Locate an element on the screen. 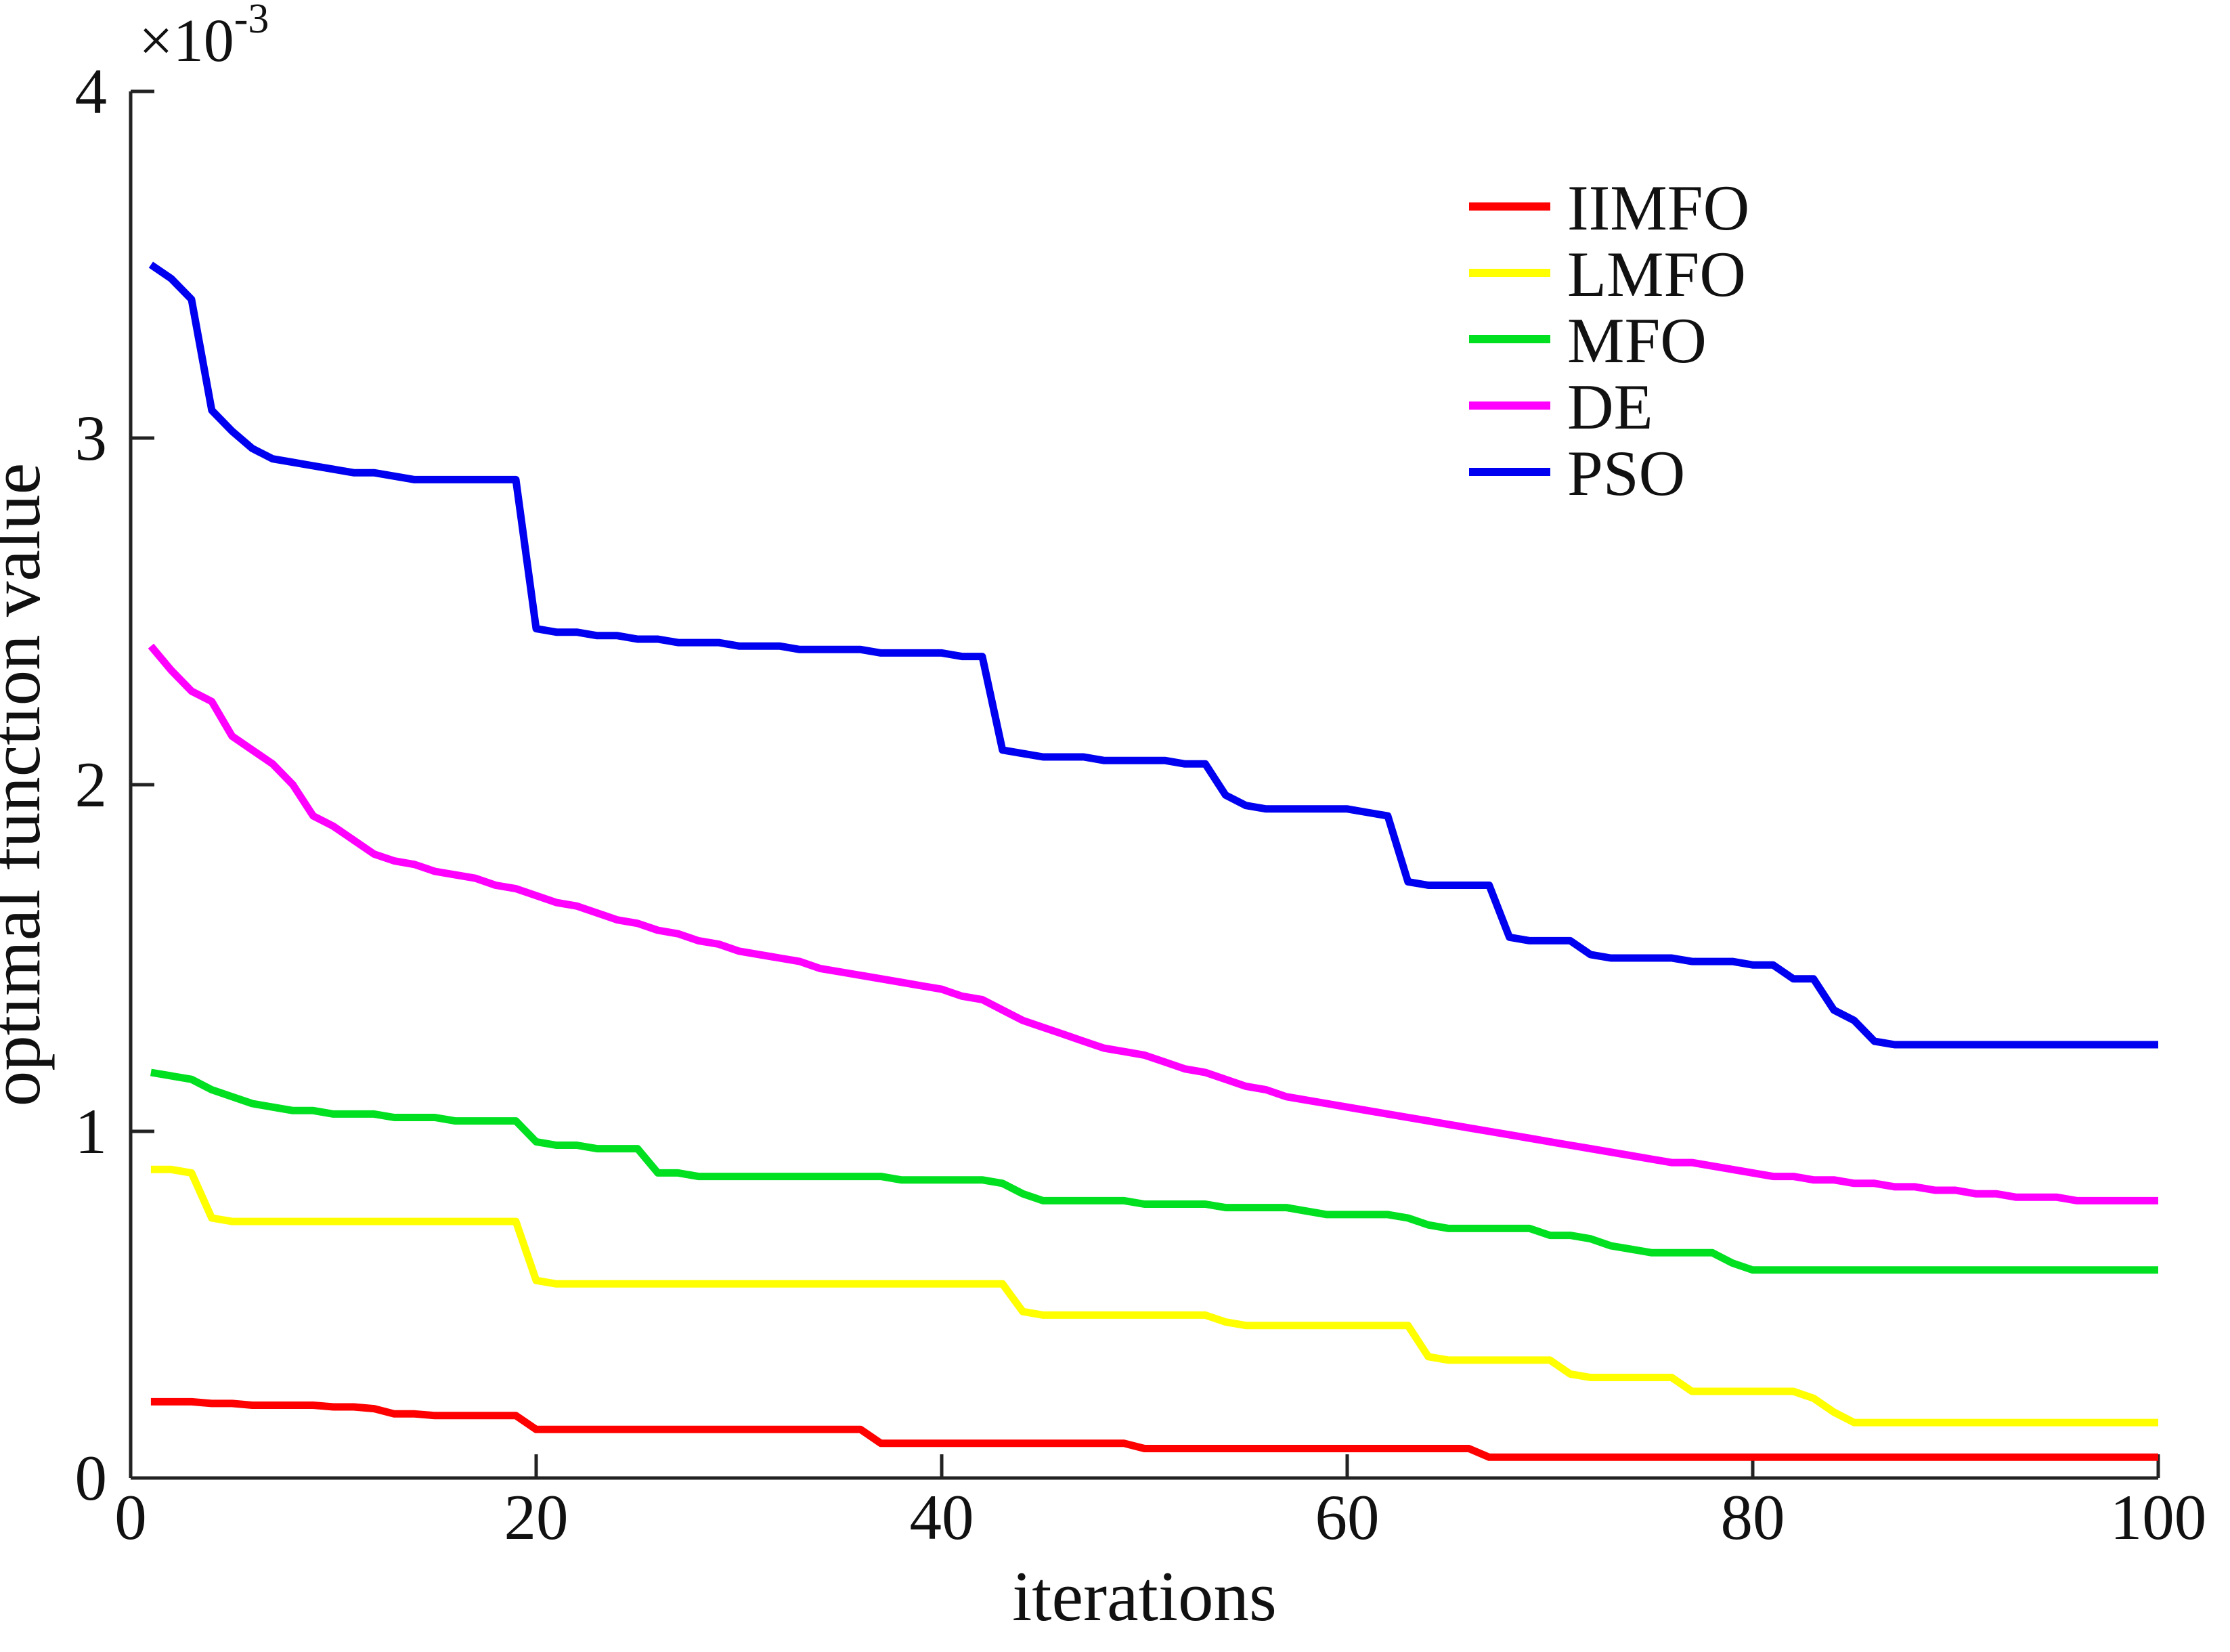 This screenshot has height=1652, width=2230. x-tick-label: 0 is located at coordinates (130, 1517).